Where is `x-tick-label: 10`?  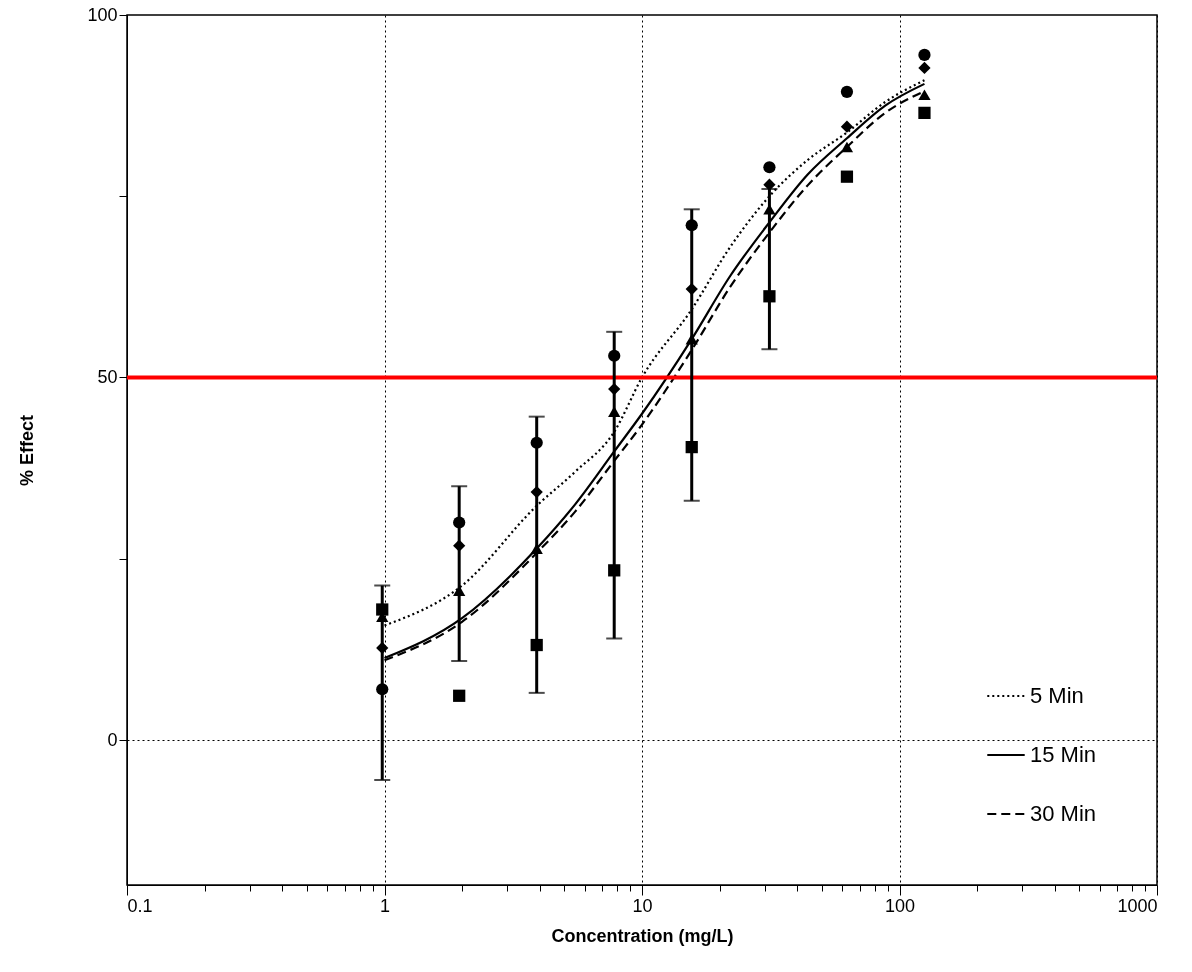
x-tick-label: 10 is located at coordinates (642, 905).